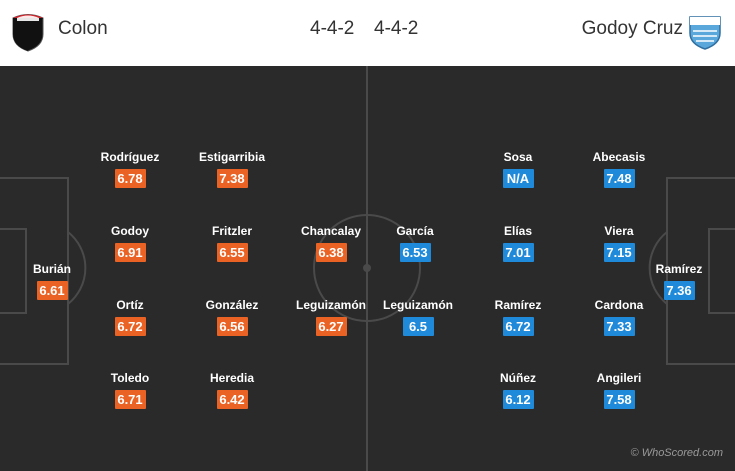 This screenshot has width=735, height=471. Describe the element at coordinates (130, 178) in the screenshot. I see `player-rating-badge: 6.78` at that location.